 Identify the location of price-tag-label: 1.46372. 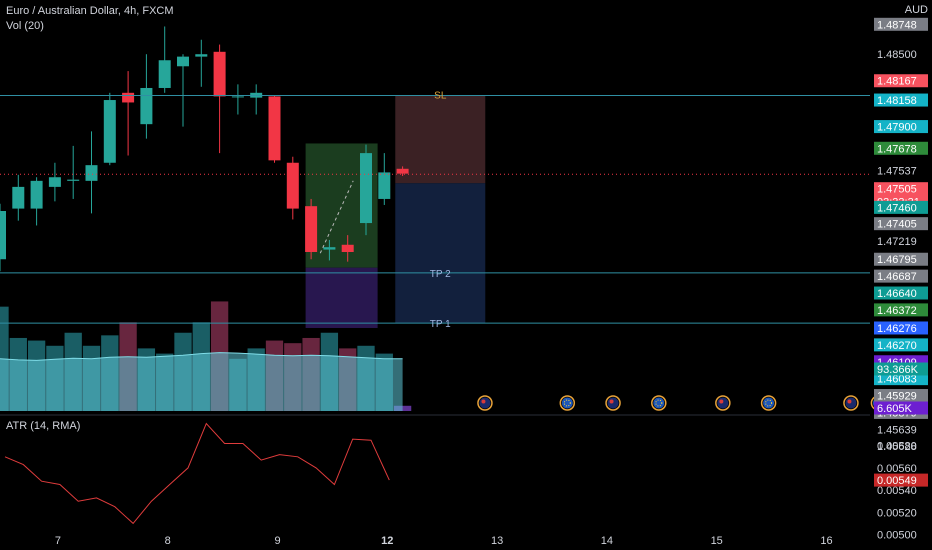
(897, 311).